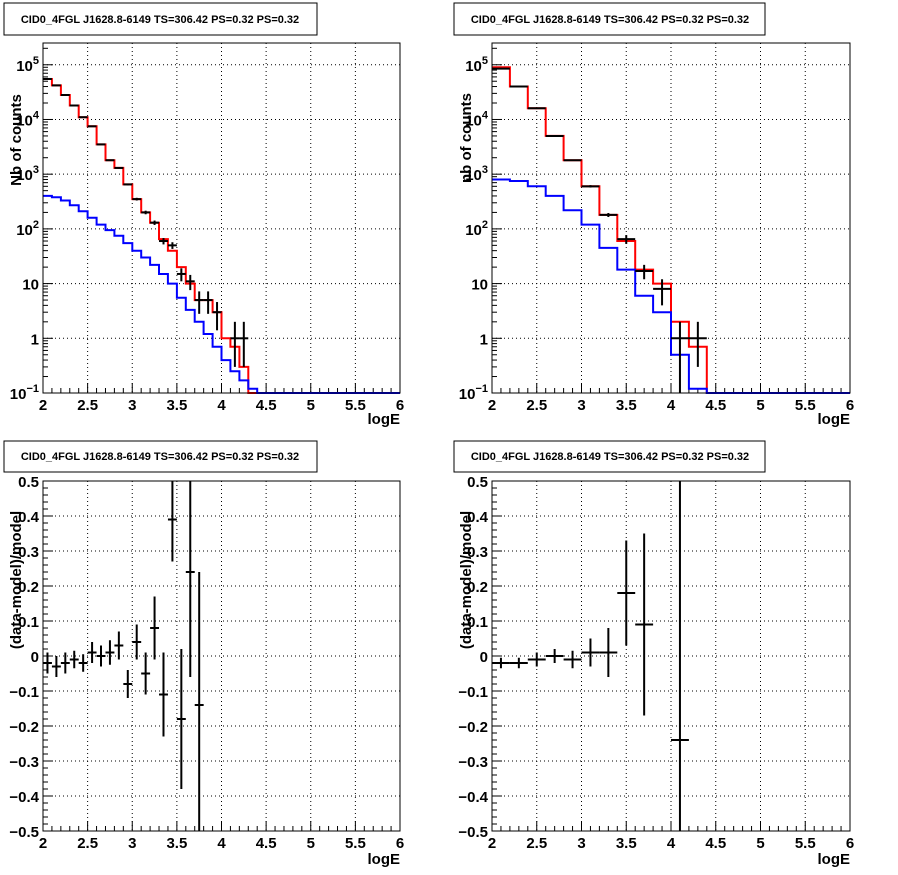  Describe the element at coordinates (477, 622) in the screenshot. I see `y-tick-label: 0.1` at that location.